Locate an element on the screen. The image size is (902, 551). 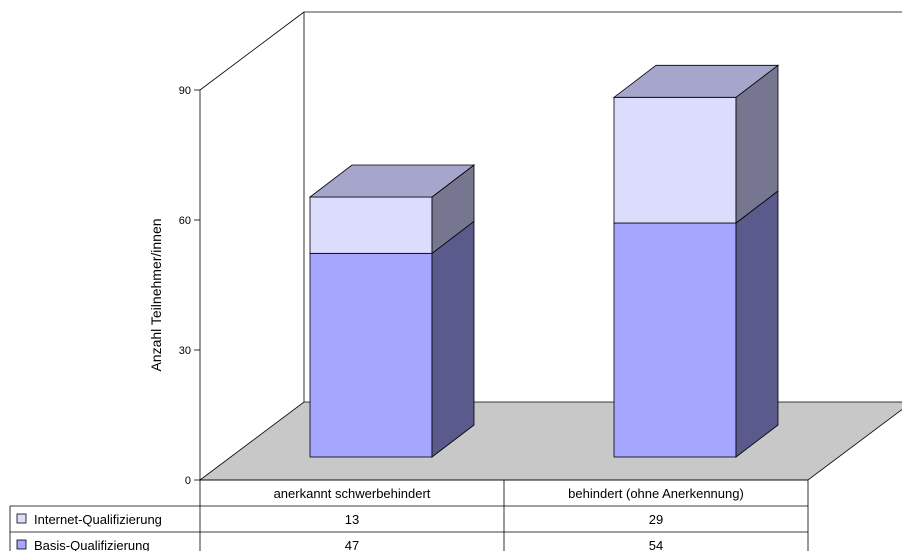
category-label: anerkannt schwerbehindert is located at coordinates (352, 493).